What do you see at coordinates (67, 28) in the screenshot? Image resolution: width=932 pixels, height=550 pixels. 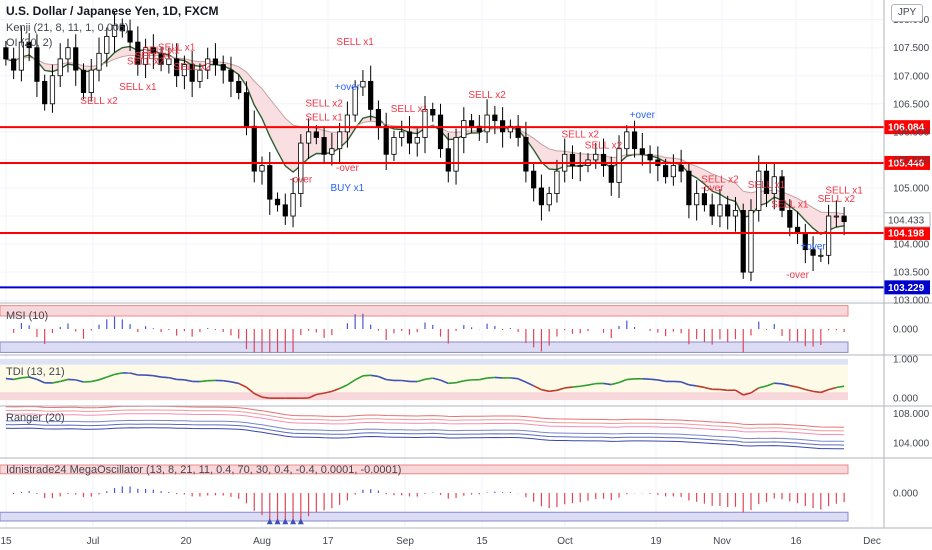 I see `kenji-legend: Kenji (21, 8, 11, 1, 0.005)` at bounding box center [67, 28].